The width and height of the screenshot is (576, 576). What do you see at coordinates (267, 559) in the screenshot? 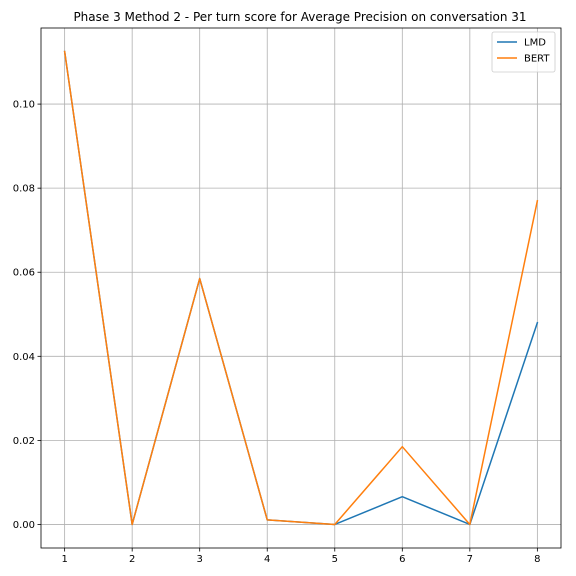
I see `x-tick-label: 4` at bounding box center [267, 559].